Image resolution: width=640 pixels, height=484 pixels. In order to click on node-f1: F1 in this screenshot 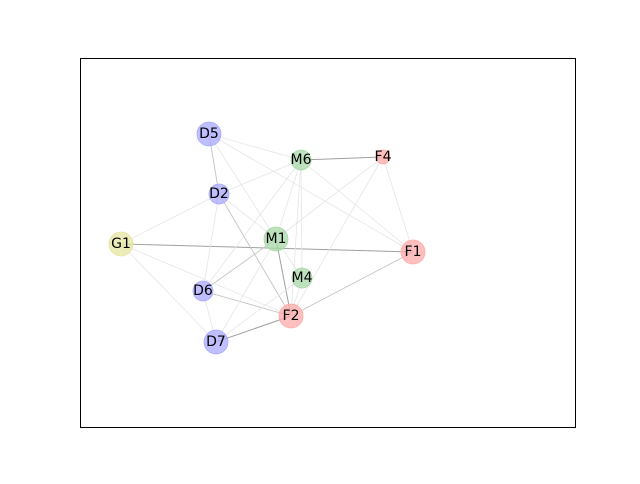, I will do `click(413, 252)`.